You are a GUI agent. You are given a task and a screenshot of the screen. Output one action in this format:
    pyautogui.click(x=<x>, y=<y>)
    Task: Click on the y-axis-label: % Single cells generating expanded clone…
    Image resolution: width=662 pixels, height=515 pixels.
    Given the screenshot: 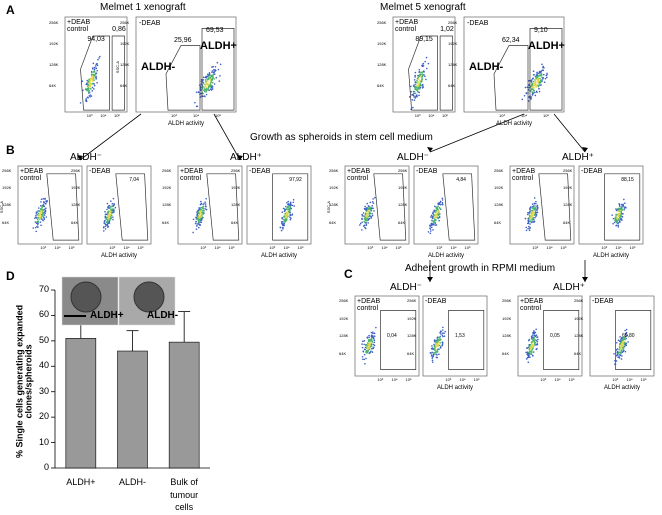 What is the action you would take?
    pyautogui.click(x=24, y=381)
    